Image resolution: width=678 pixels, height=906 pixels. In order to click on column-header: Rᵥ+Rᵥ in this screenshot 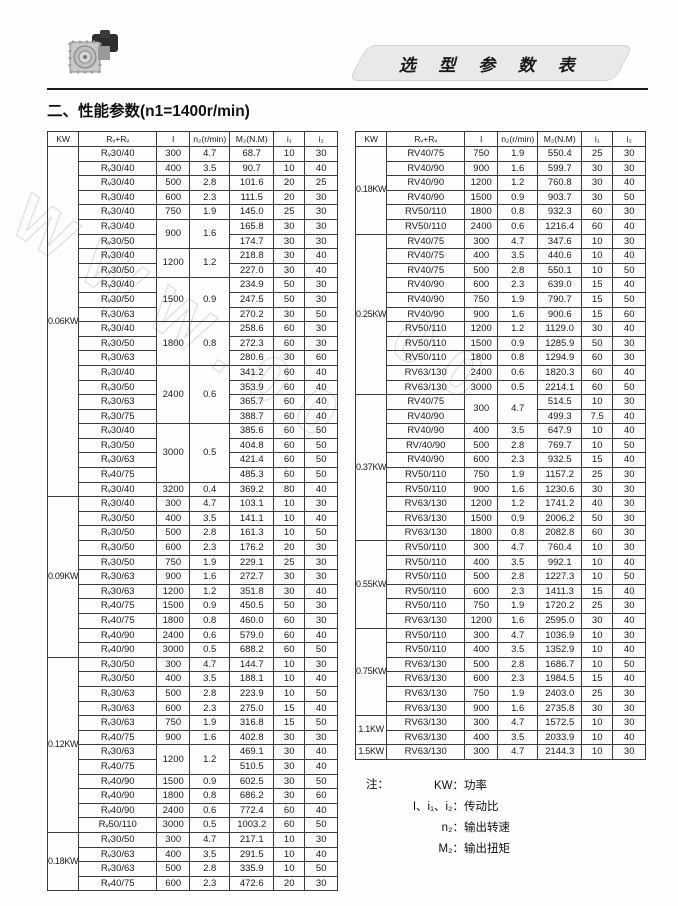, I will do `click(426, 139)`.